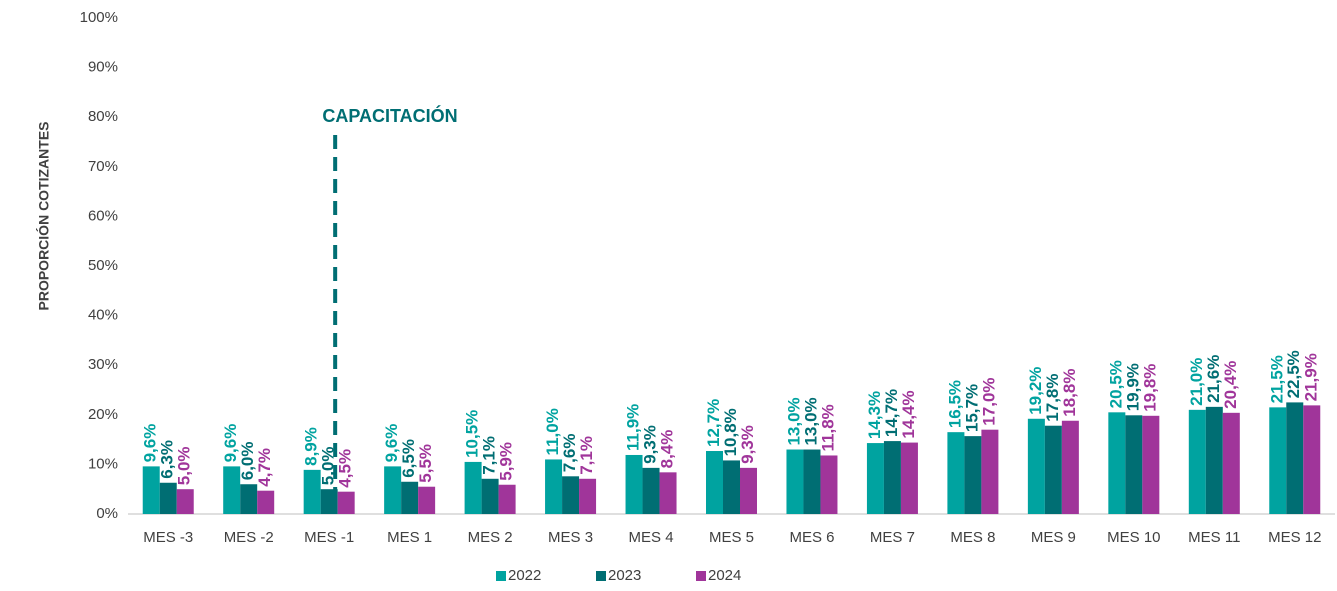 Image resolution: width=1337 pixels, height=591 pixels. Describe the element at coordinates (874, 415) in the screenshot. I see `data-label: 14,3%` at that location.